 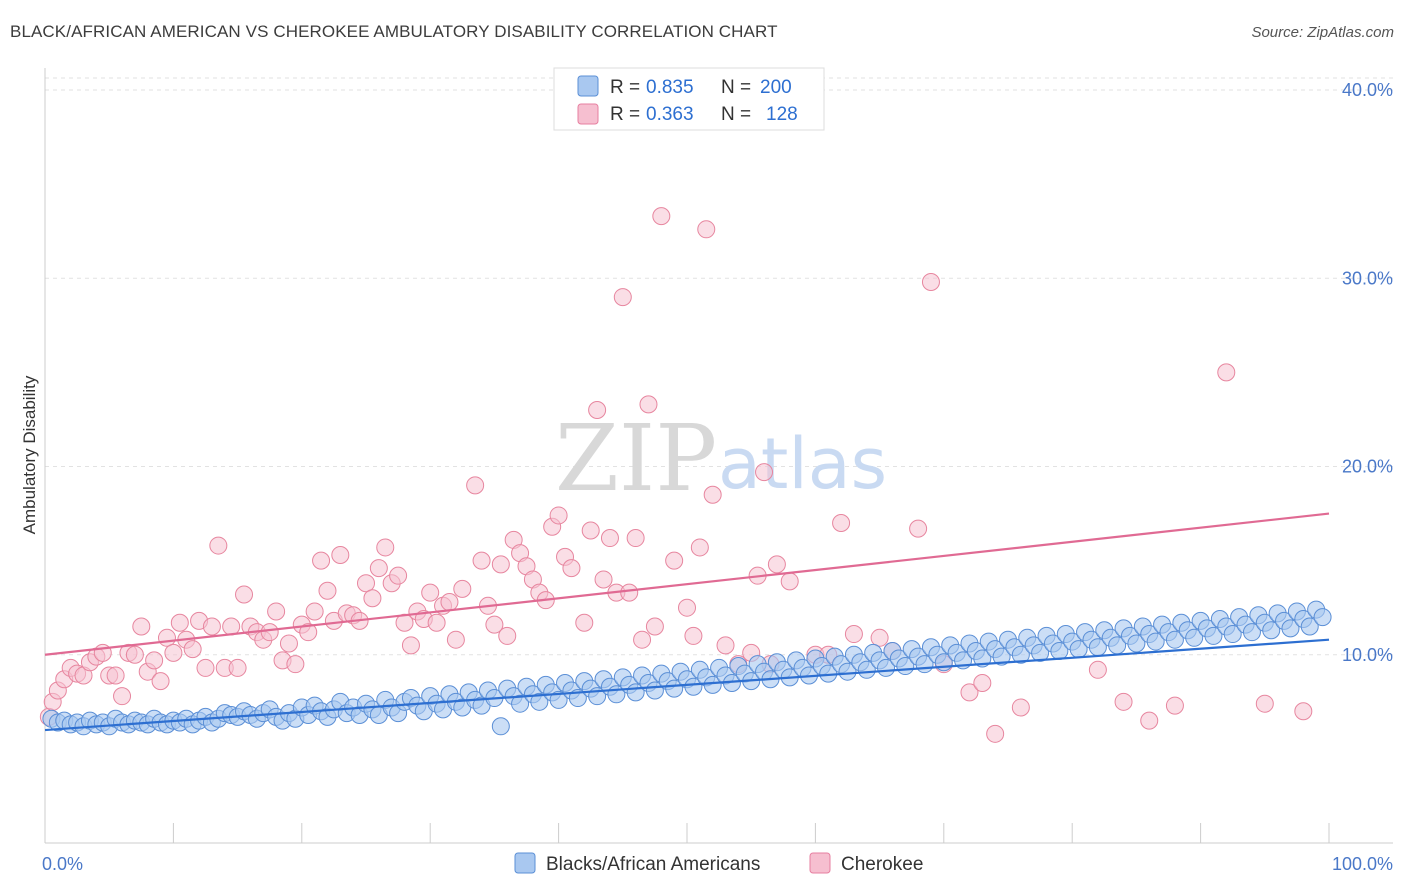 I want to click on series-legend: Blacks/African Americans Cherokee, so click(x=718, y=863).